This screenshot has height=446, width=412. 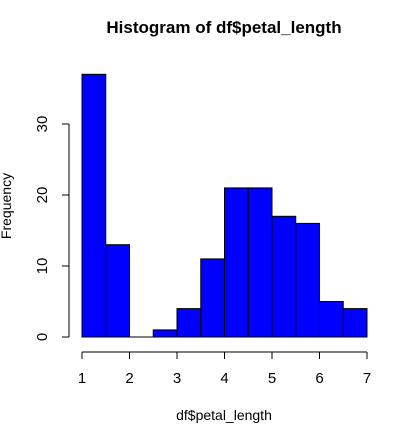 I want to click on x-tick-label: 3, so click(x=177, y=378).